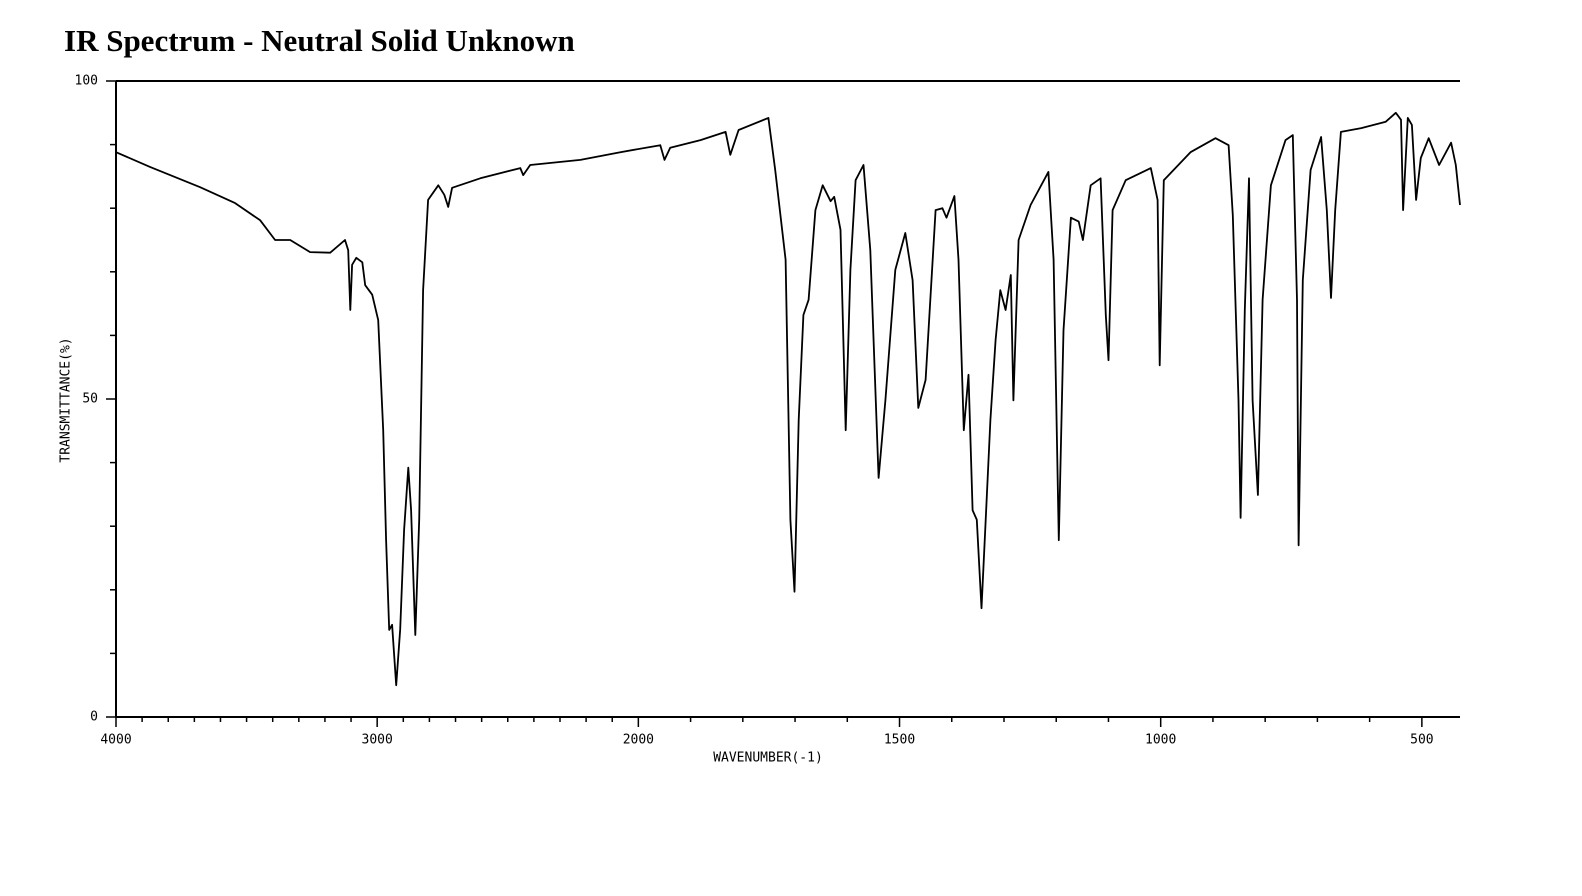  Describe the element at coordinates (90, 399) in the screenshot. I see `y-tick-label: 50` at that location.